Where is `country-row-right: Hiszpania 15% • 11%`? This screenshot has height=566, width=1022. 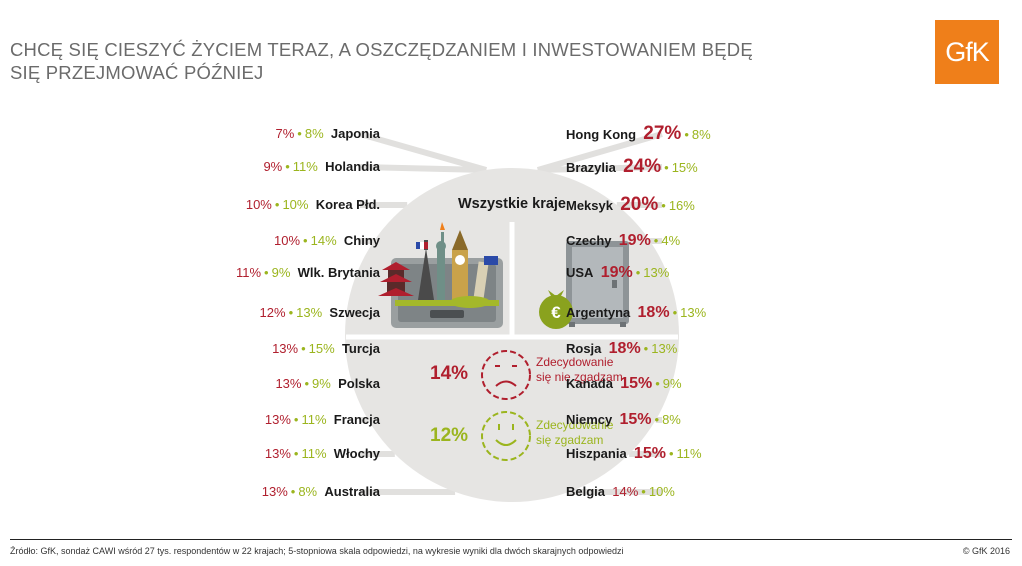 country-row-right: Hiszpania 15% • 11% is located at coordinates (634, 454).